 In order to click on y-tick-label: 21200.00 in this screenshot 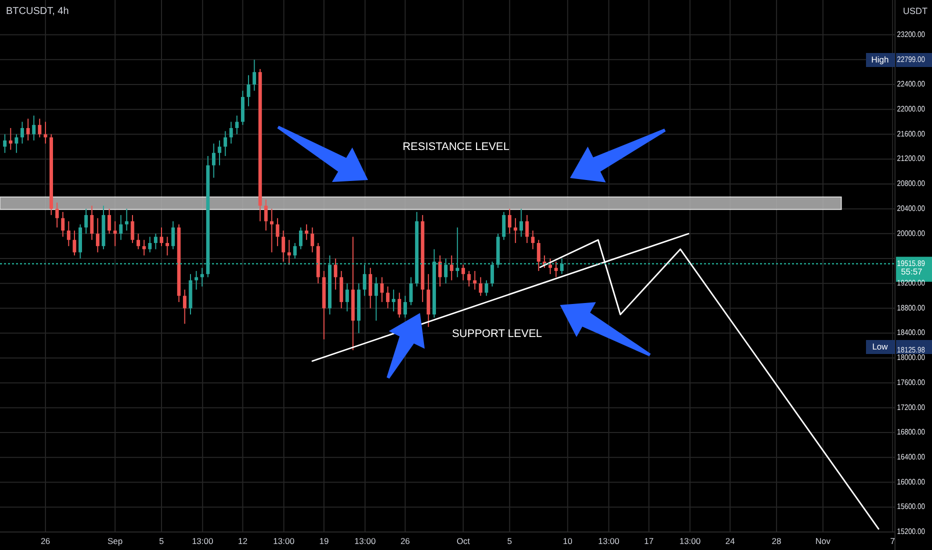, I will do `click(913, 159)`.